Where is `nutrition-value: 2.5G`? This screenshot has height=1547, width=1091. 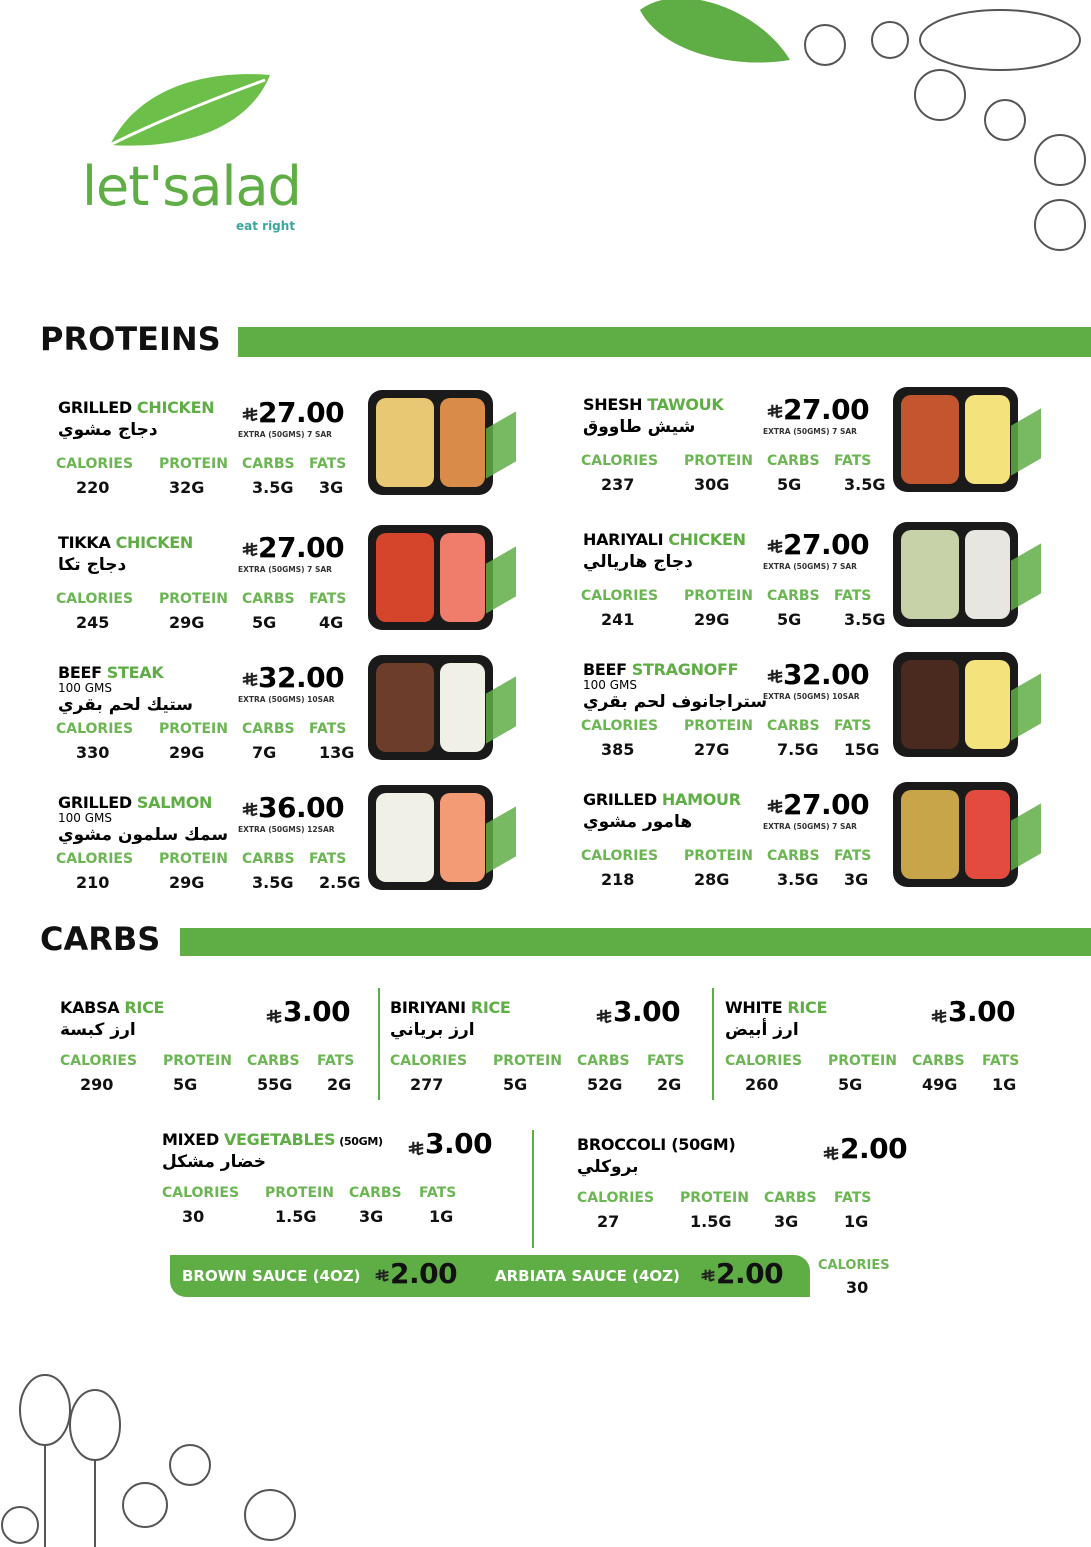 nutrition-value: 2.5G is located at coordinates (340, 882).